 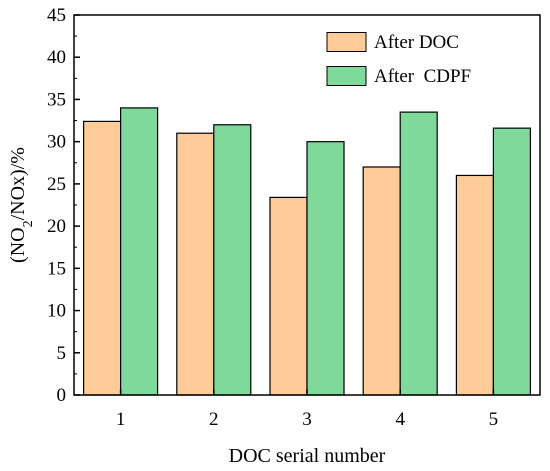 What do you see at coordinates (28, 223) in the screenshot?
I see `y-axis-title-subscript: 2` at bounding box center [28, 223].